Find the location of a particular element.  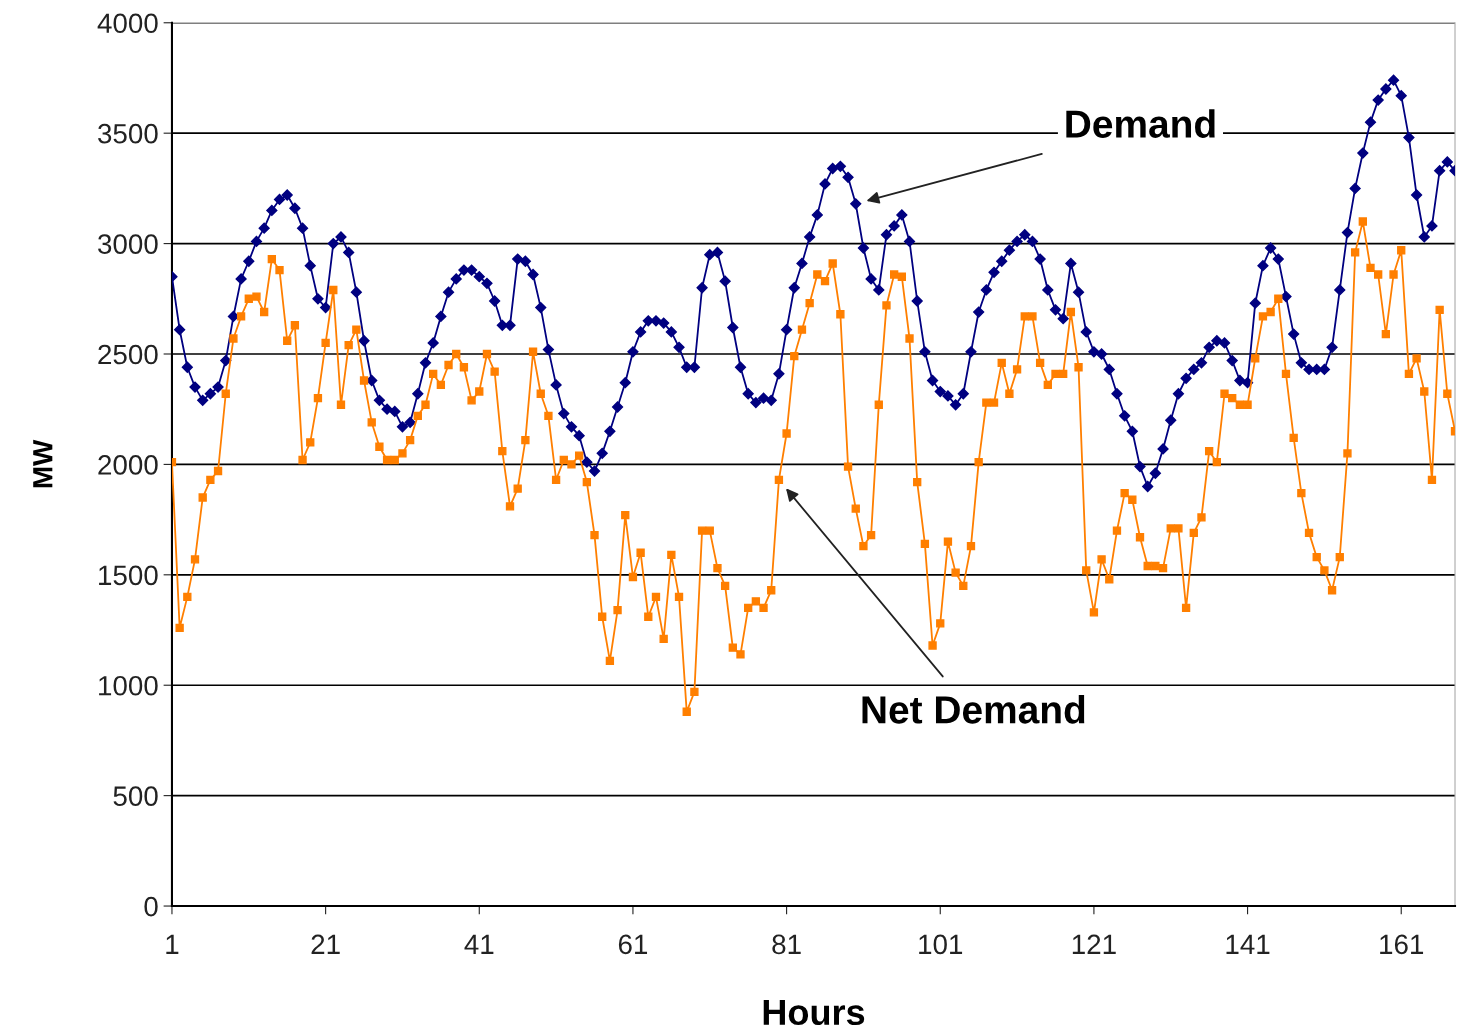

x-tick-label: 161 is located at coordinates (1402, 944).